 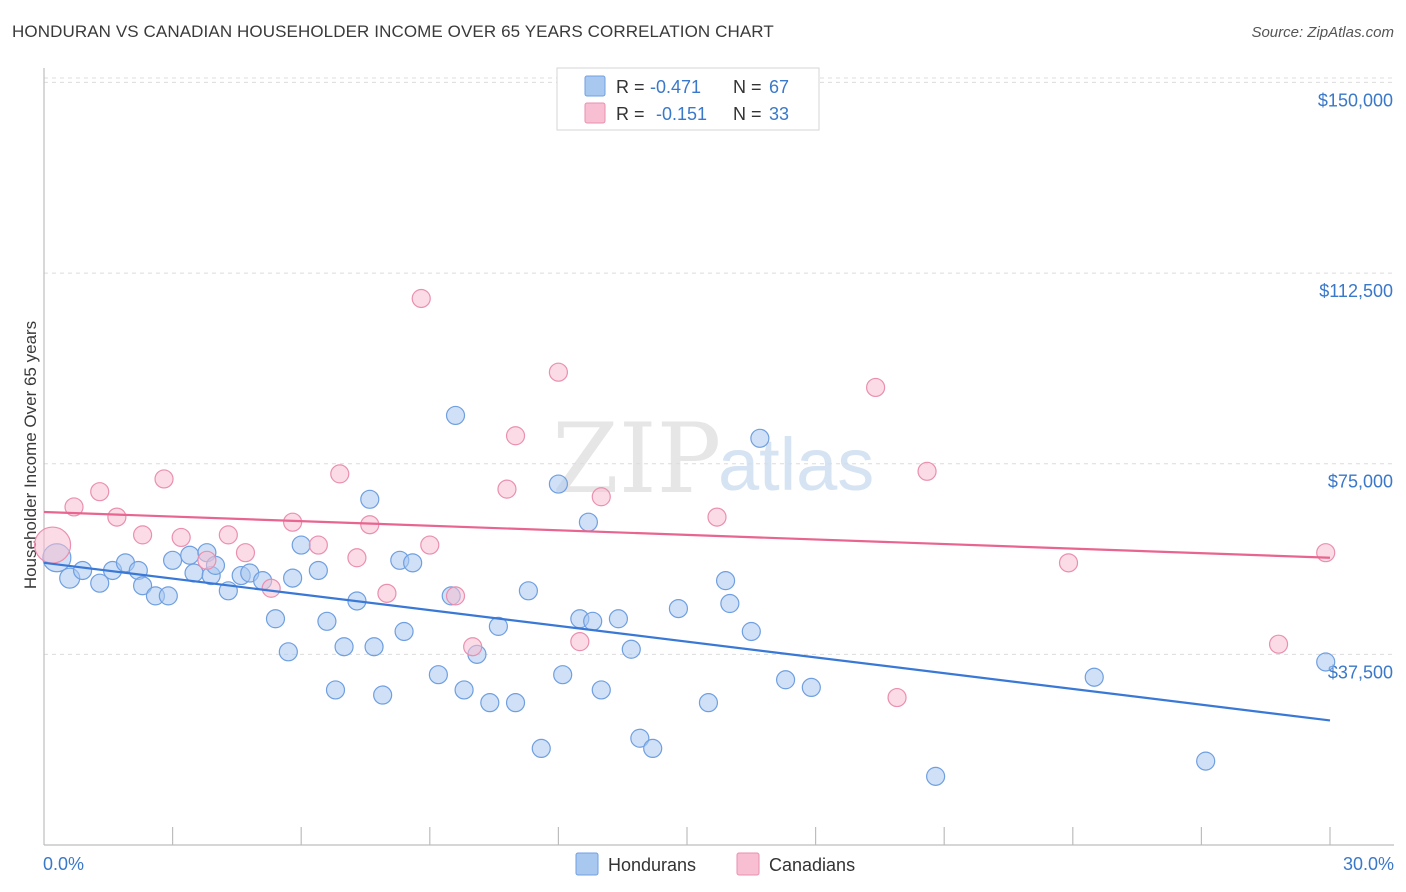 What do you see at coordinates (1360, 482) in the screenshot?
I see `y-tick-label: $75,000` at bounding box center [1360, 482].